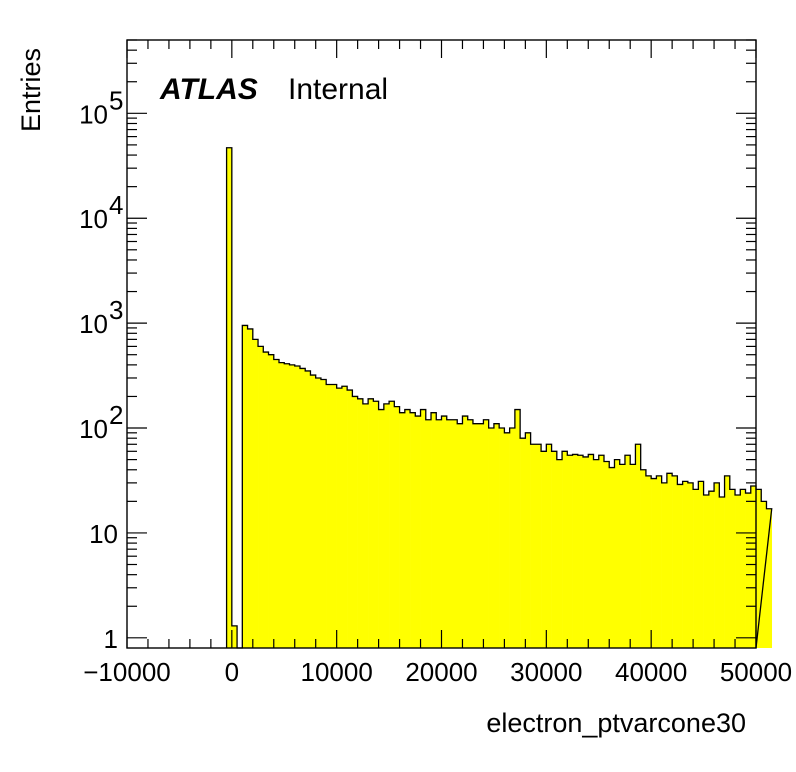  What do you see at coordinates (116, 415) in the screenshot?
I see `y-tick-exponent: 2` at bounding box center [116, 415].